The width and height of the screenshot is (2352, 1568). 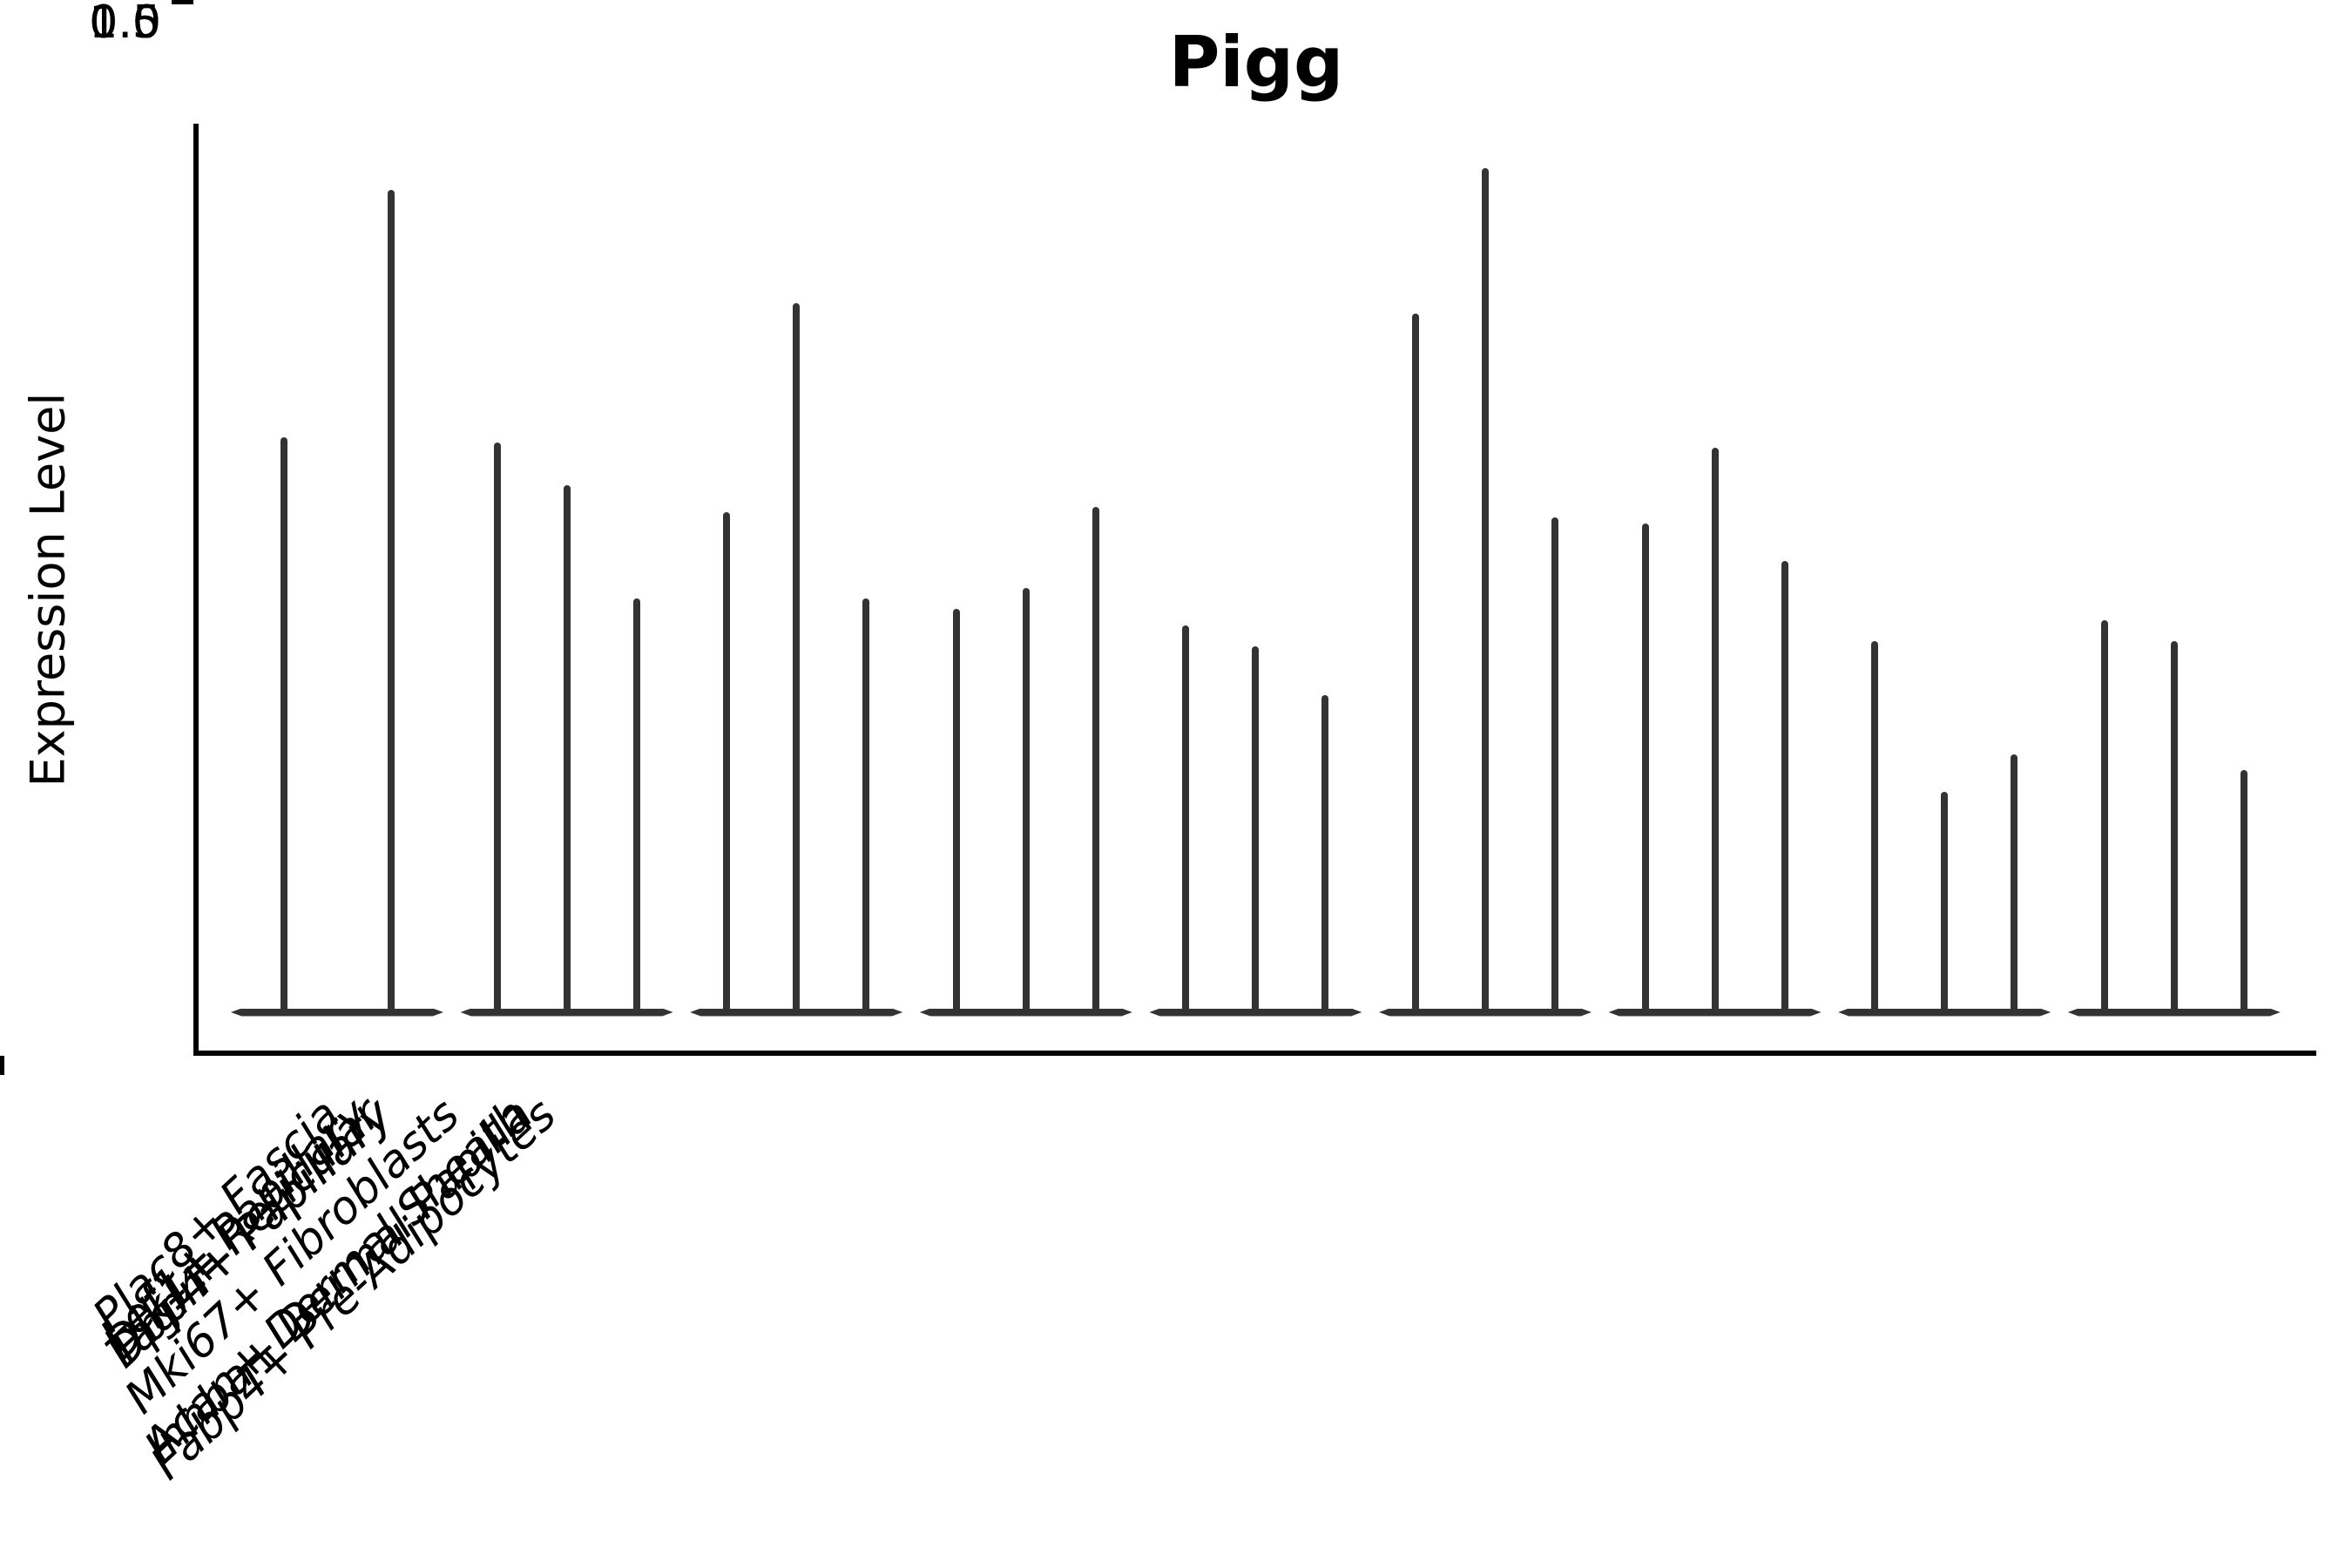 What do you see at coordinates (182, 2) in the screenshot?
I see `y-tick-1.5` at bounding box center [182, 2].